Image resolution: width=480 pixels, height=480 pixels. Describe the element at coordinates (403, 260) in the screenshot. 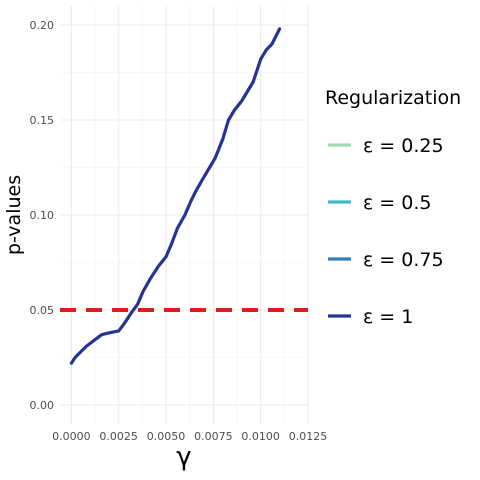

I see `legend-label: ε = 0.75` at that location.